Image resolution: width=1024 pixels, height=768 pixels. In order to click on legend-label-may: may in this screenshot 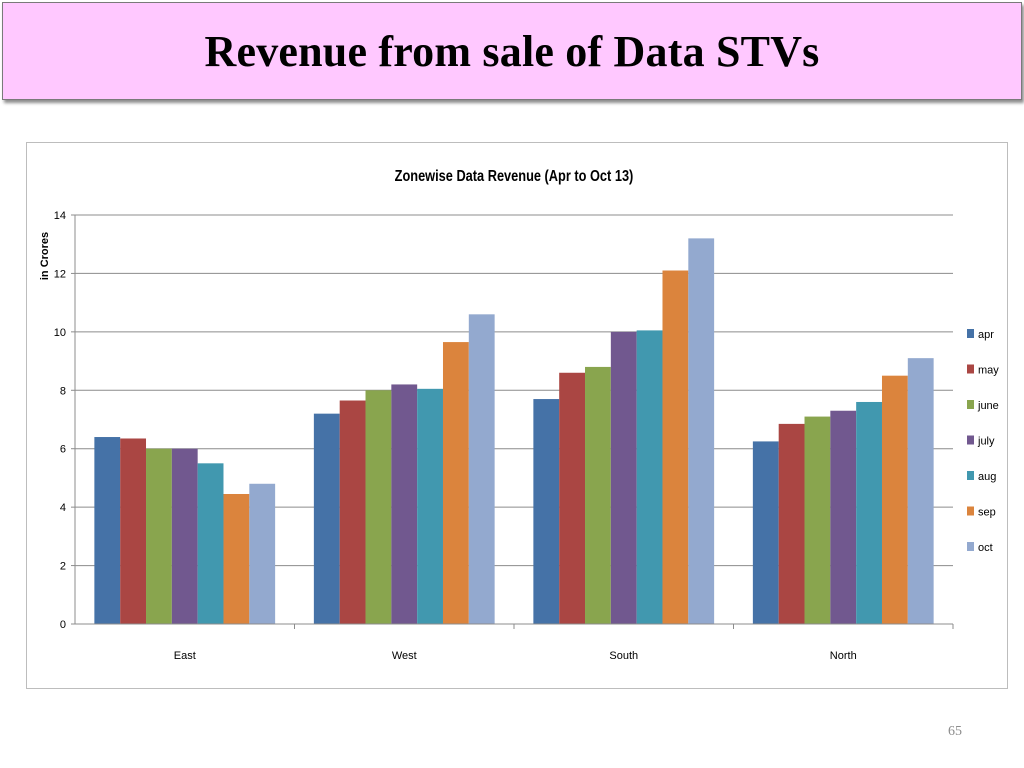, I will do `click(988, 371)`.